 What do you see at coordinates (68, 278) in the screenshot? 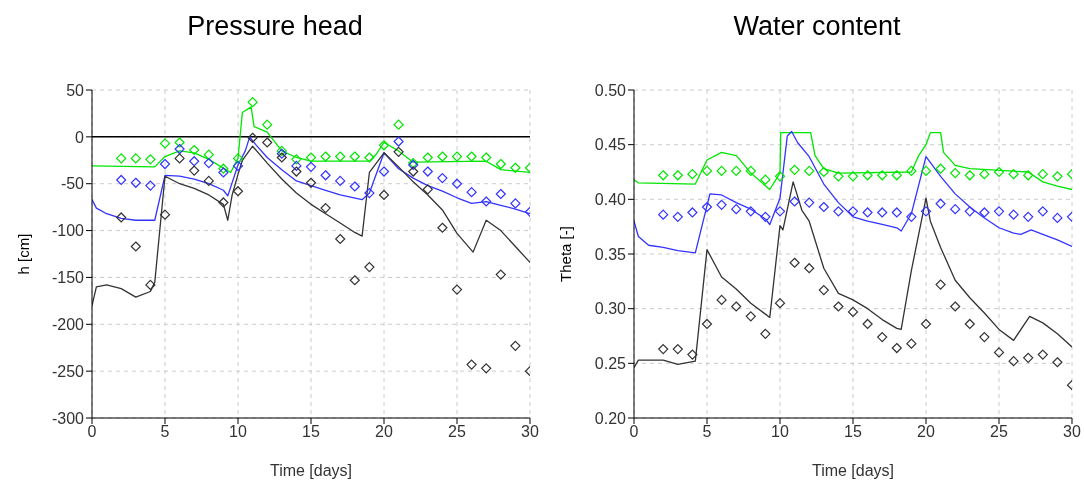
I see `y-tick-label: -150` at bounding box center [68, 278].